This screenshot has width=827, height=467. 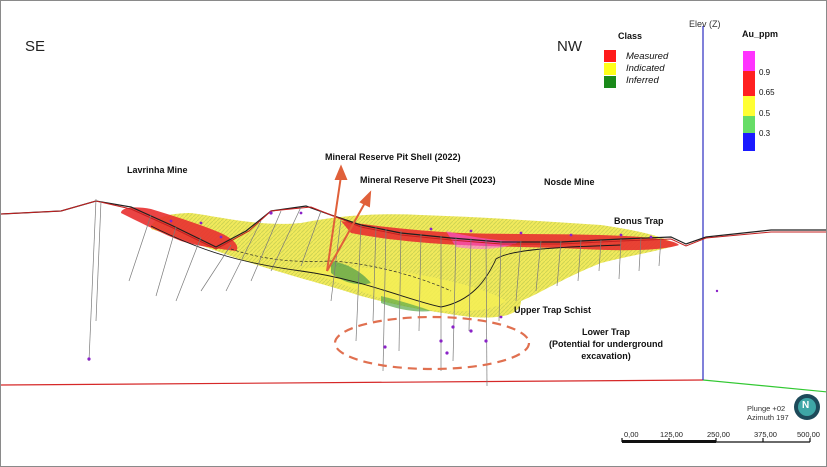 What do you see at coordinates (569, 46) in the screenshot?
I see `orientation-label-nw: NW` at bounding box center [569, 46].